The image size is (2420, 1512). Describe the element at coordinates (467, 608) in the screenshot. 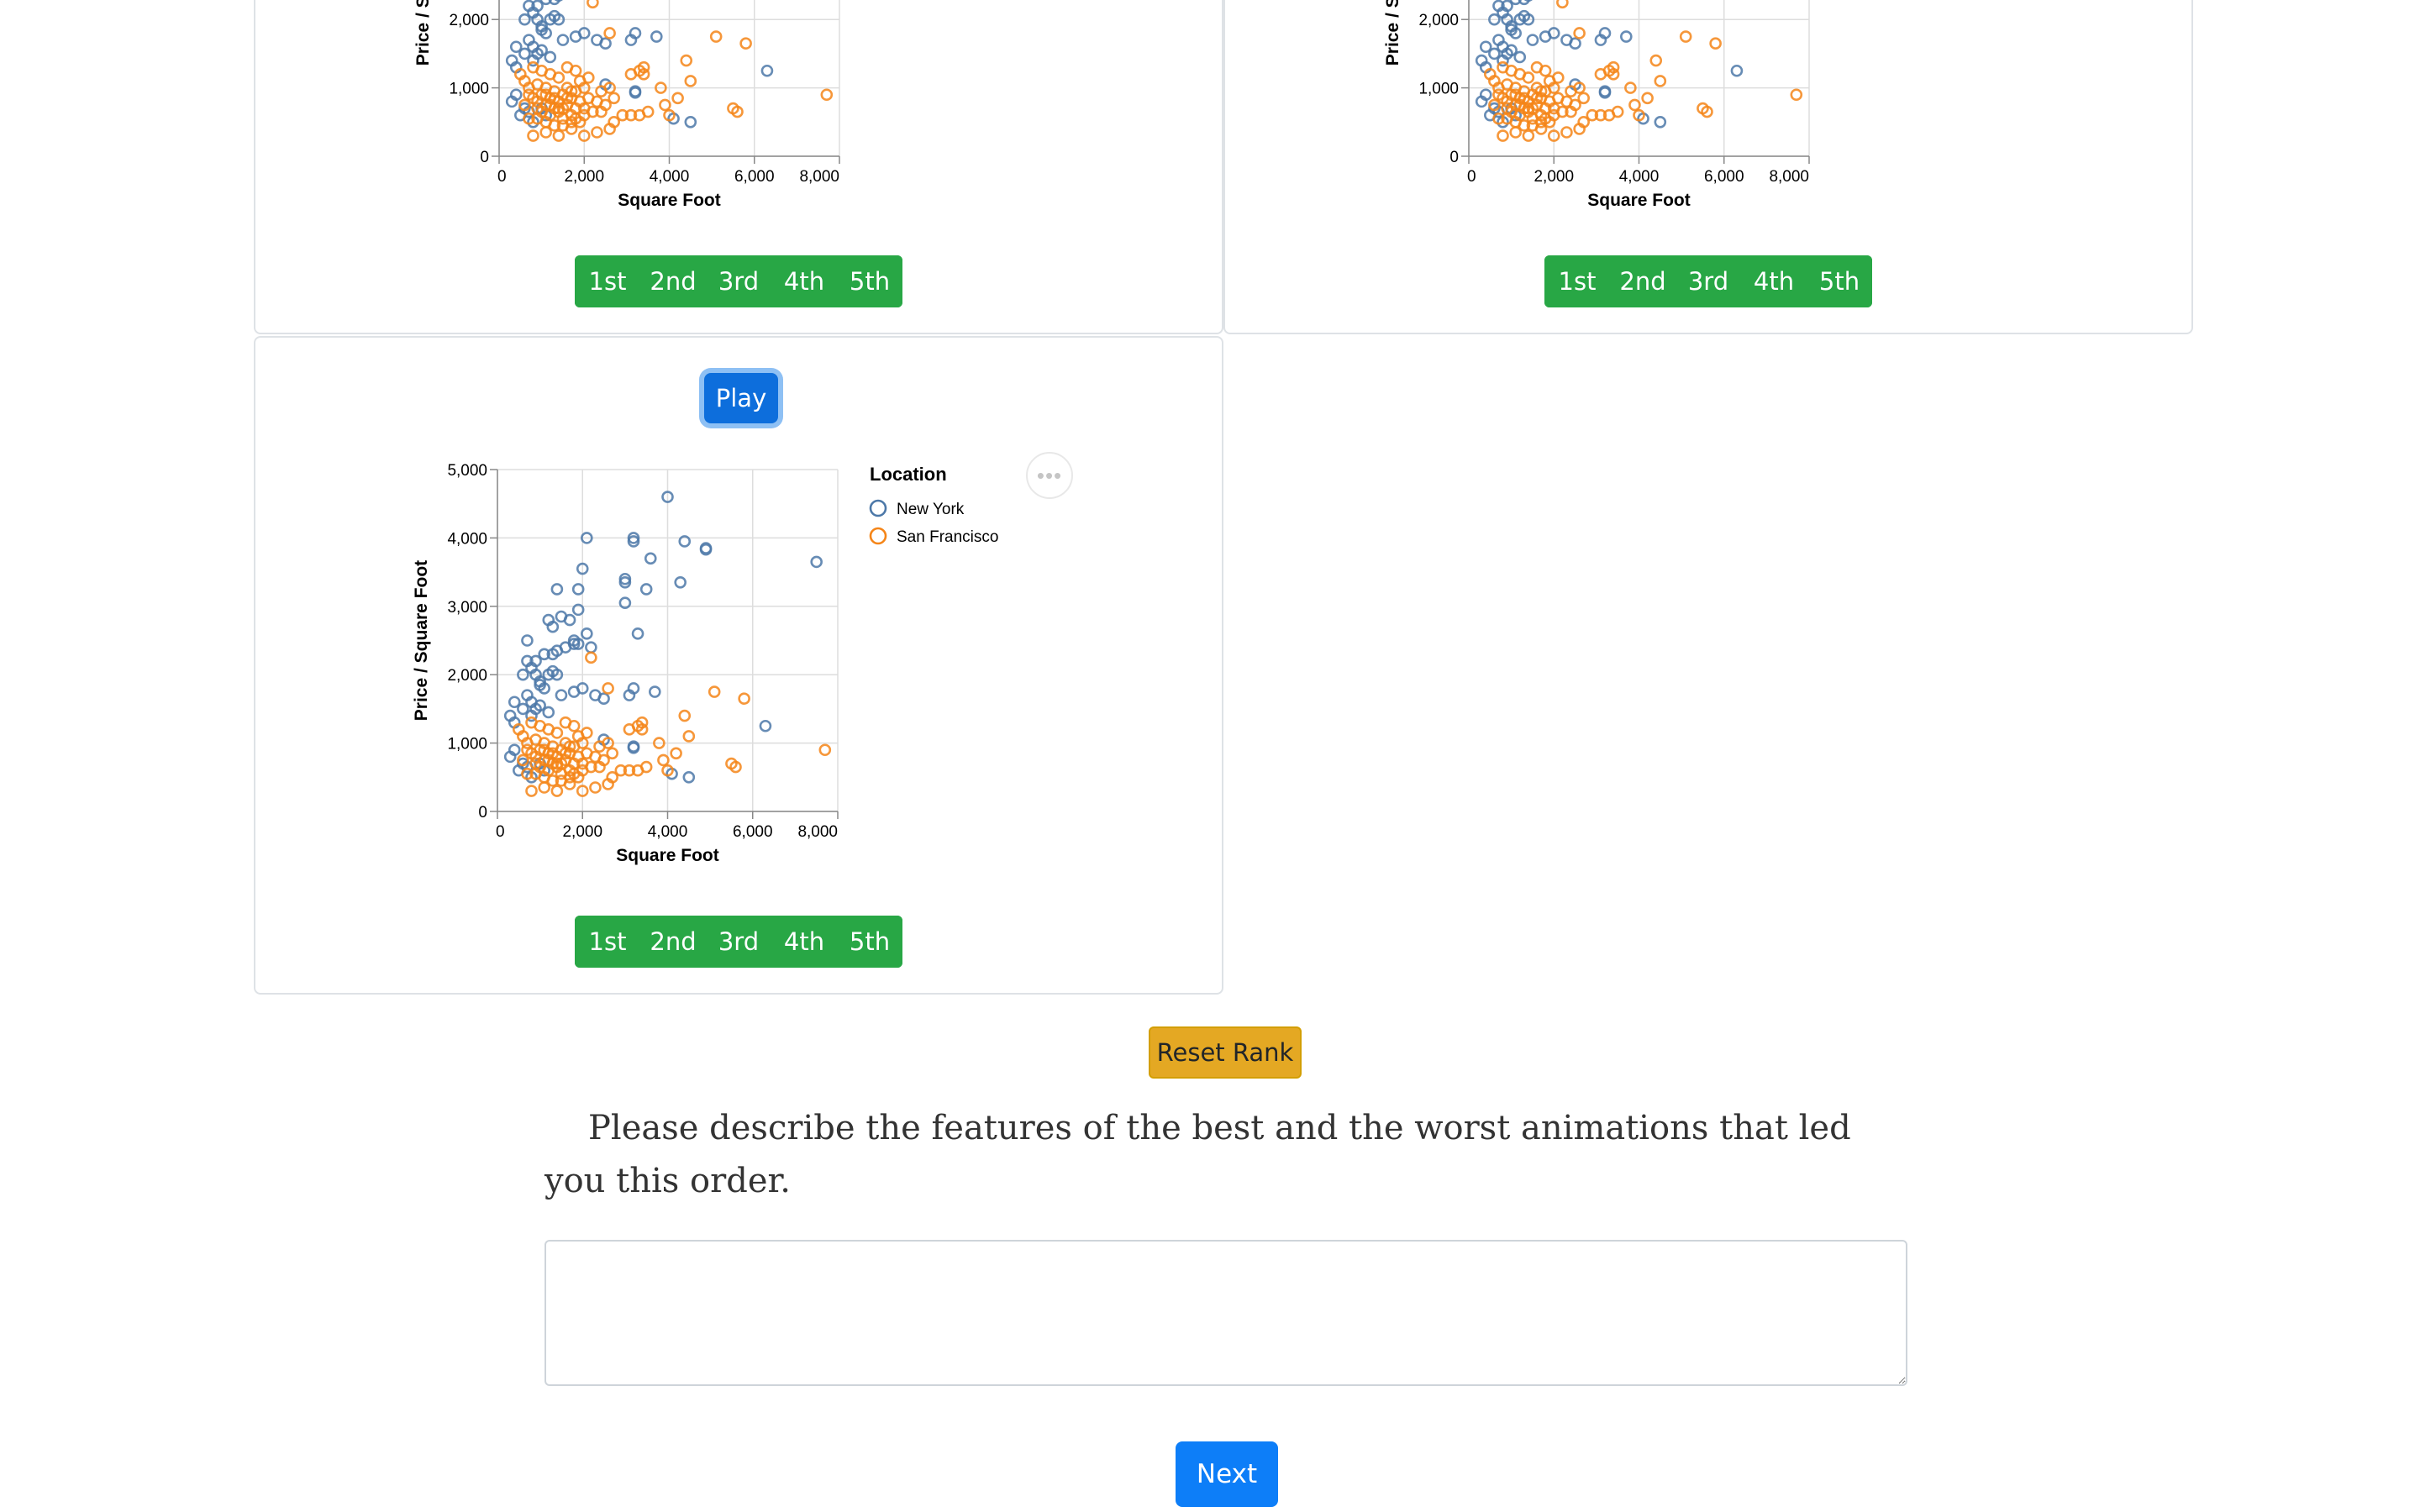

I see `y-tick-label: 3,000` at that location.